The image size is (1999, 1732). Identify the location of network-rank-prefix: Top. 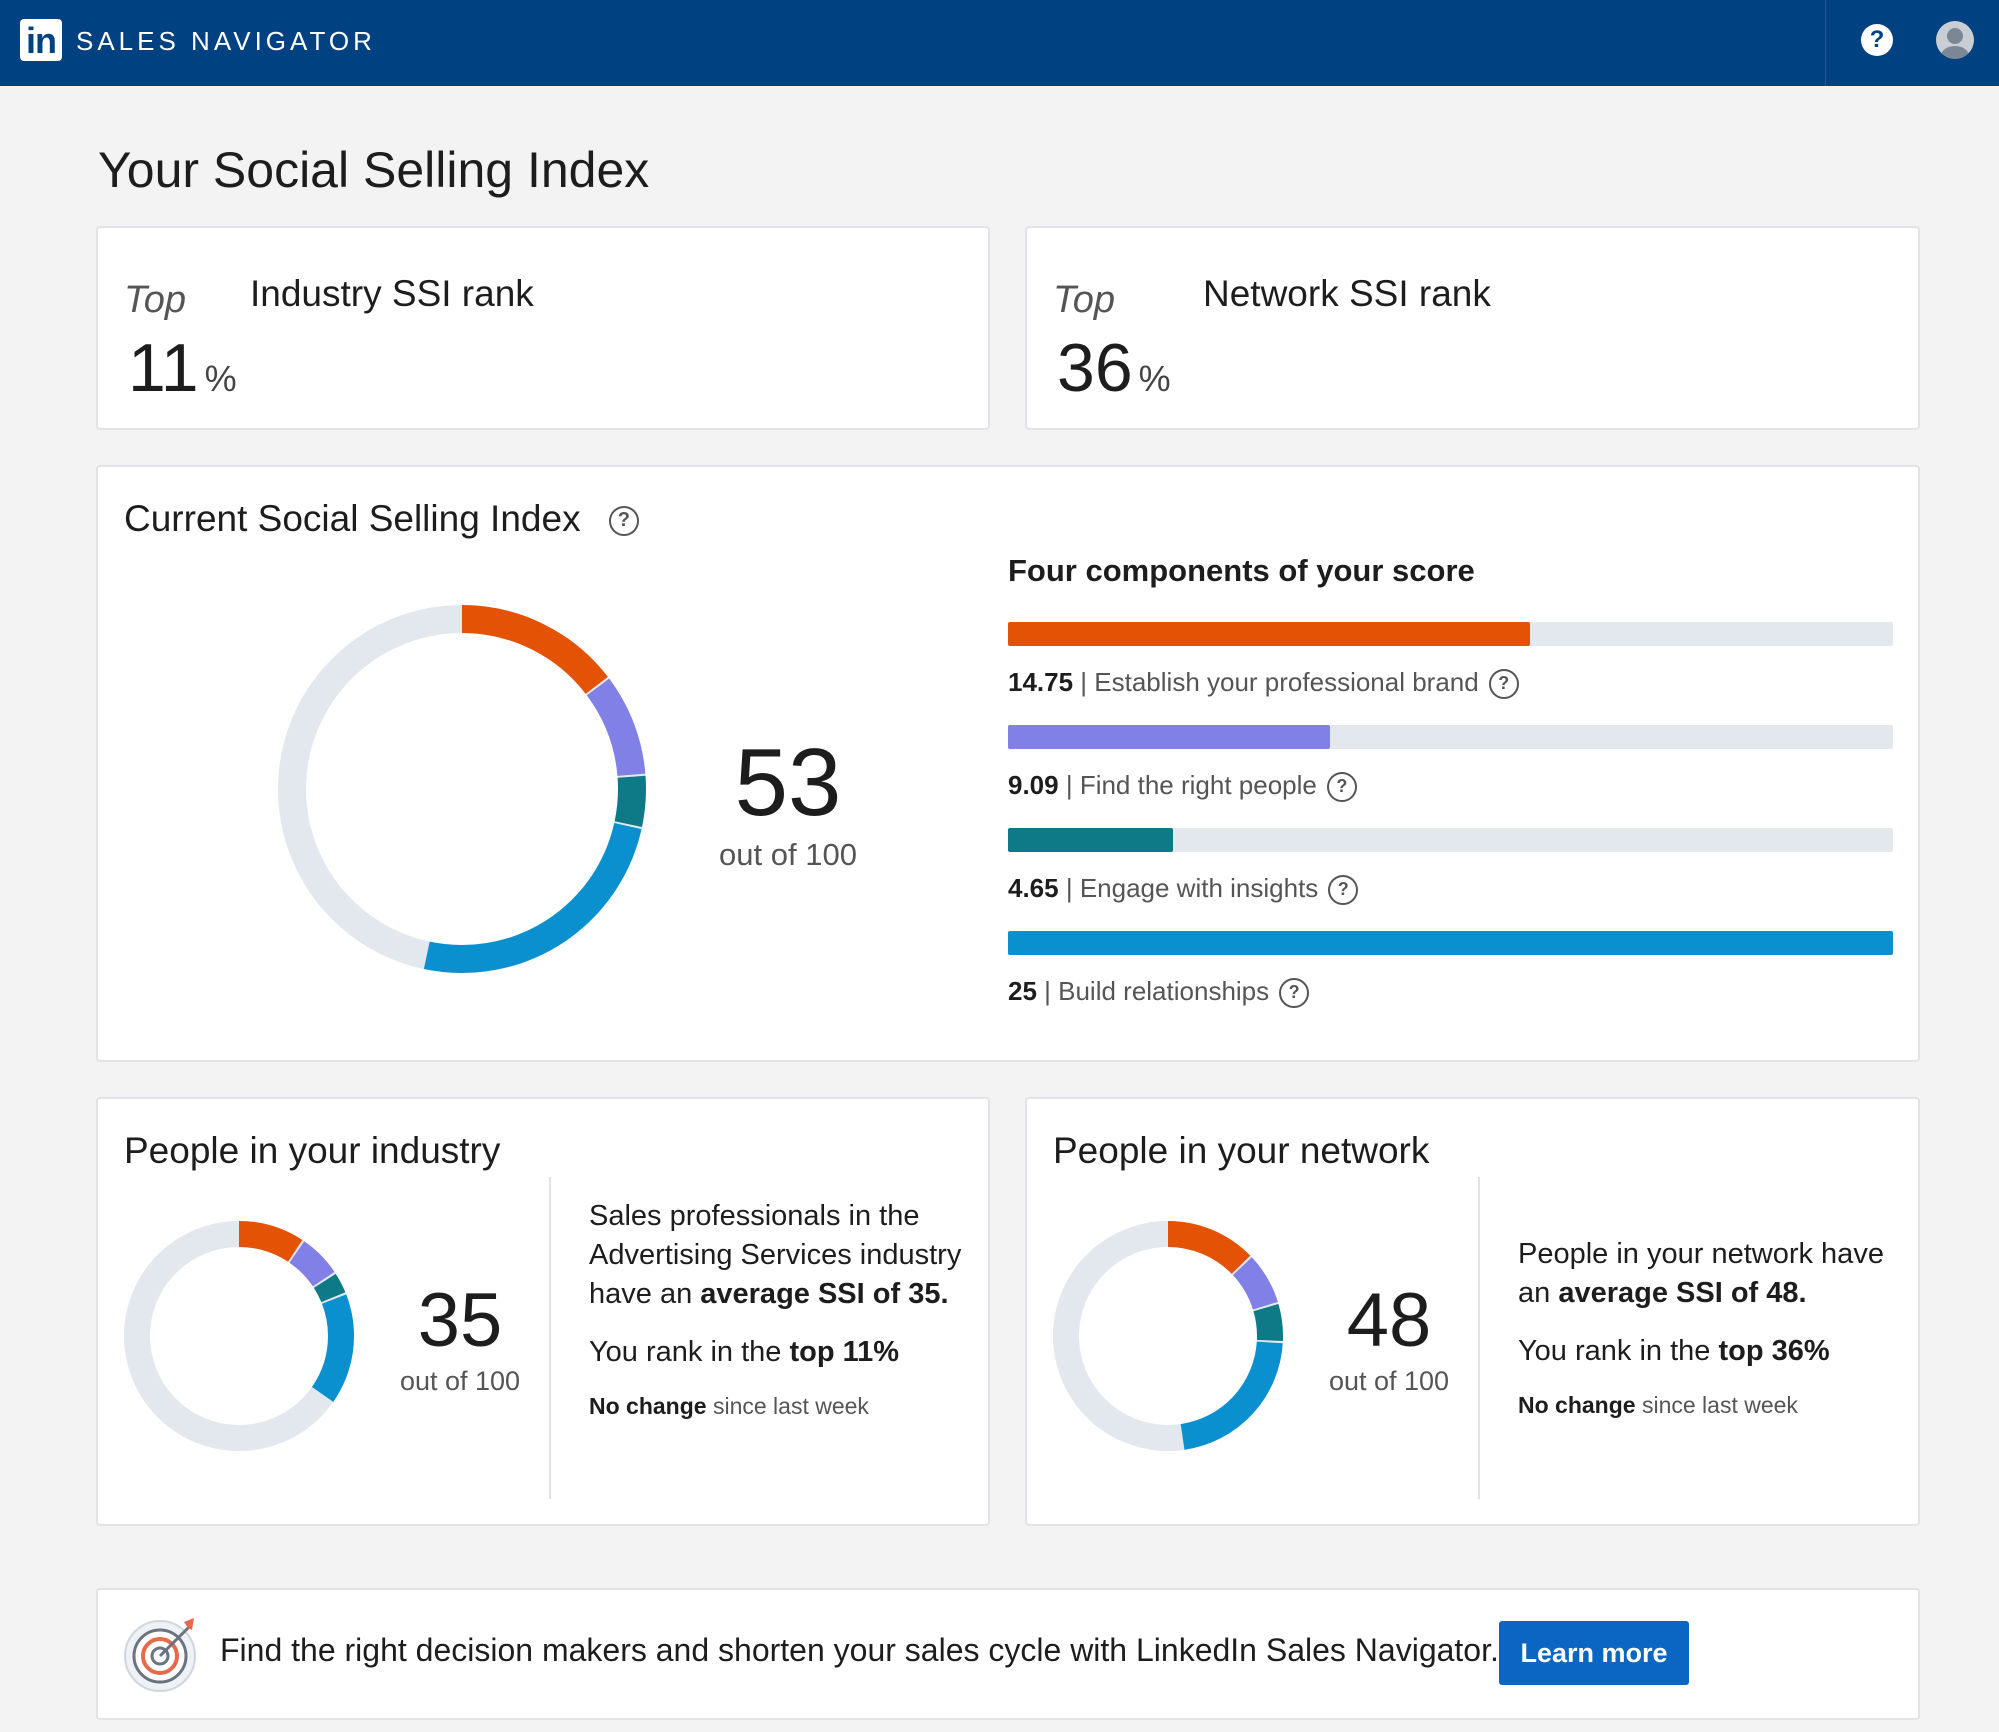
(1084, 300).